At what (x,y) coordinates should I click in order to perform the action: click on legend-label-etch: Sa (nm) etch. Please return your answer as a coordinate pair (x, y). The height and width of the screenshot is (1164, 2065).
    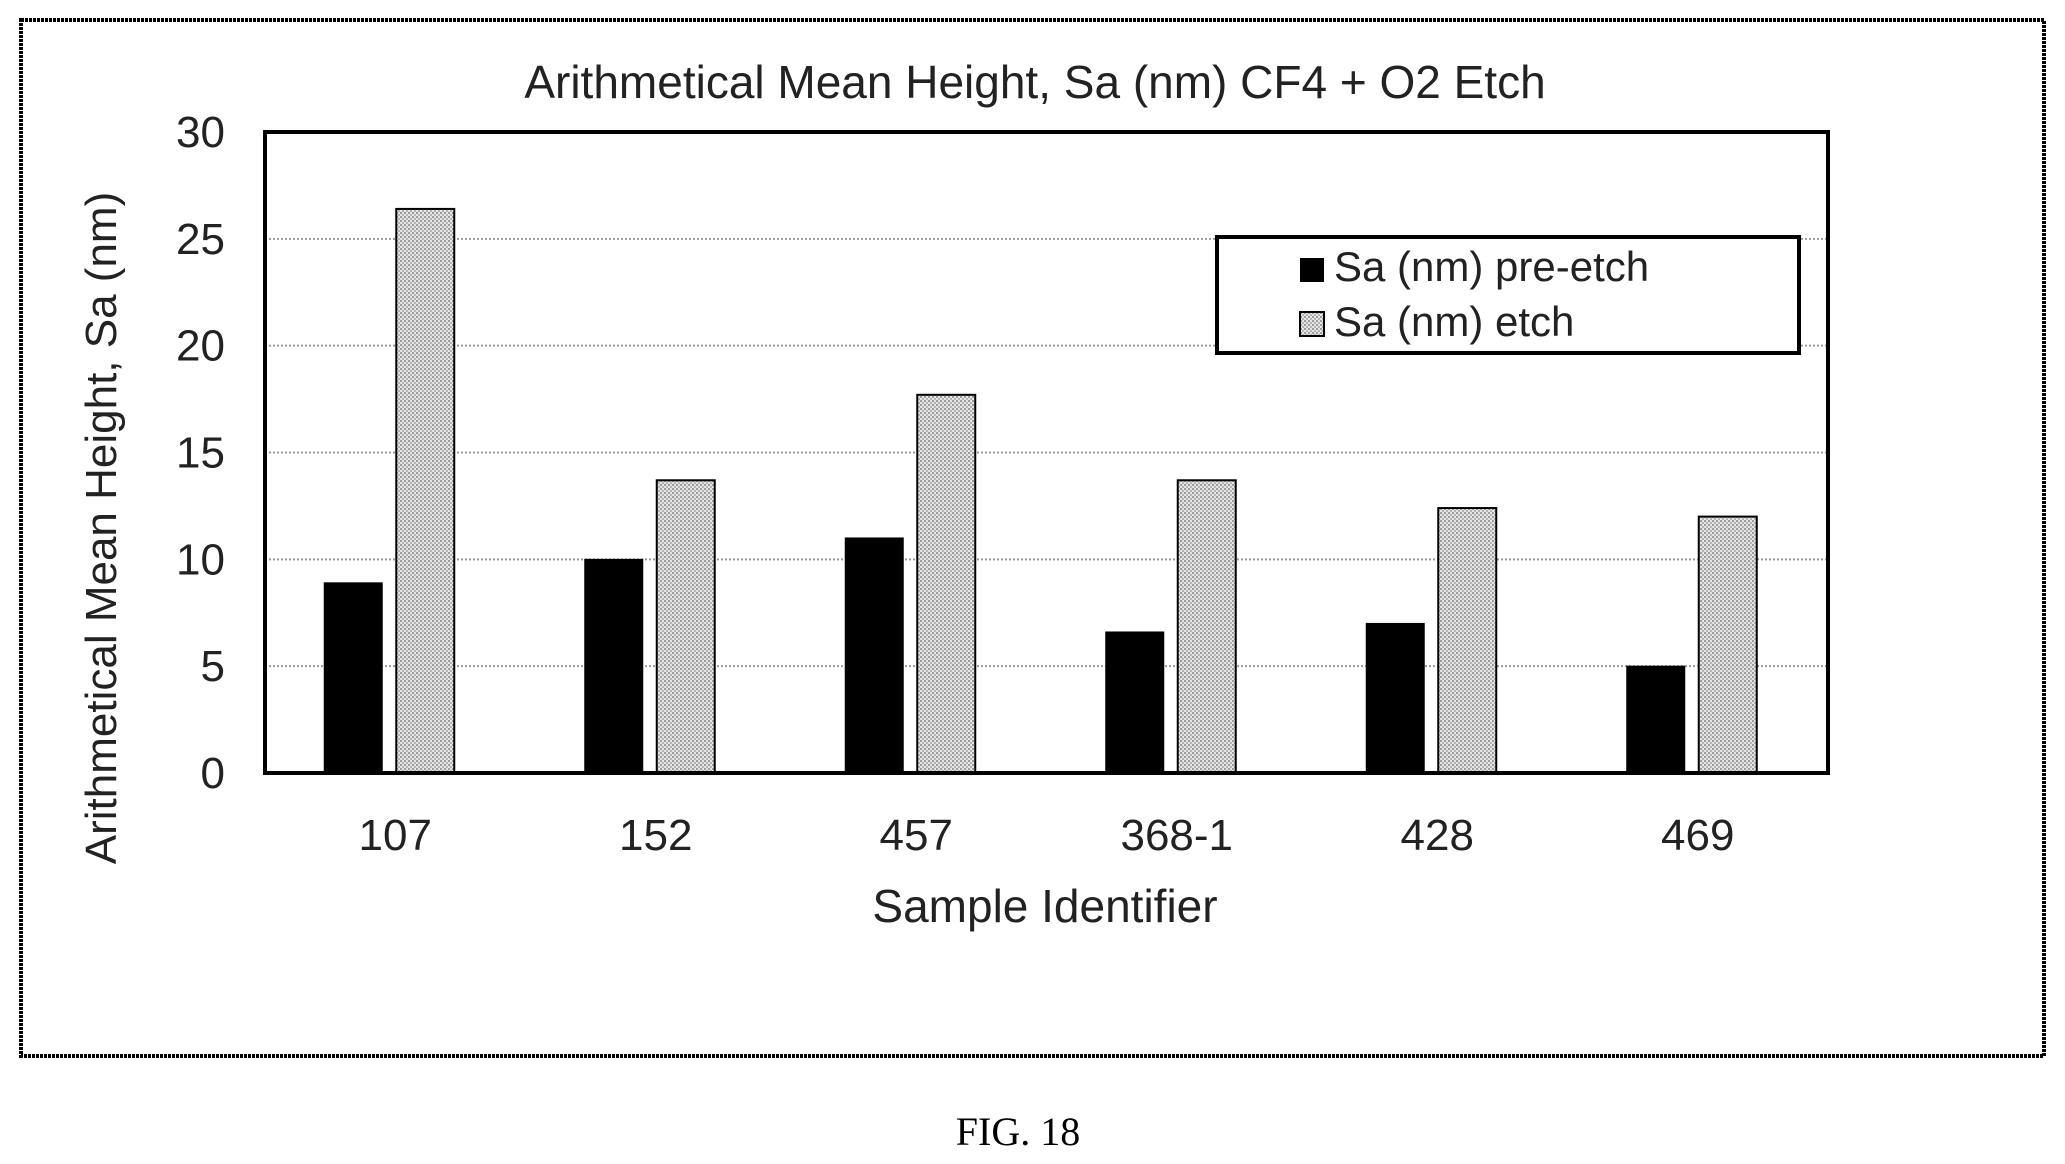
    Looking at the image, I should click on (1454, 321).